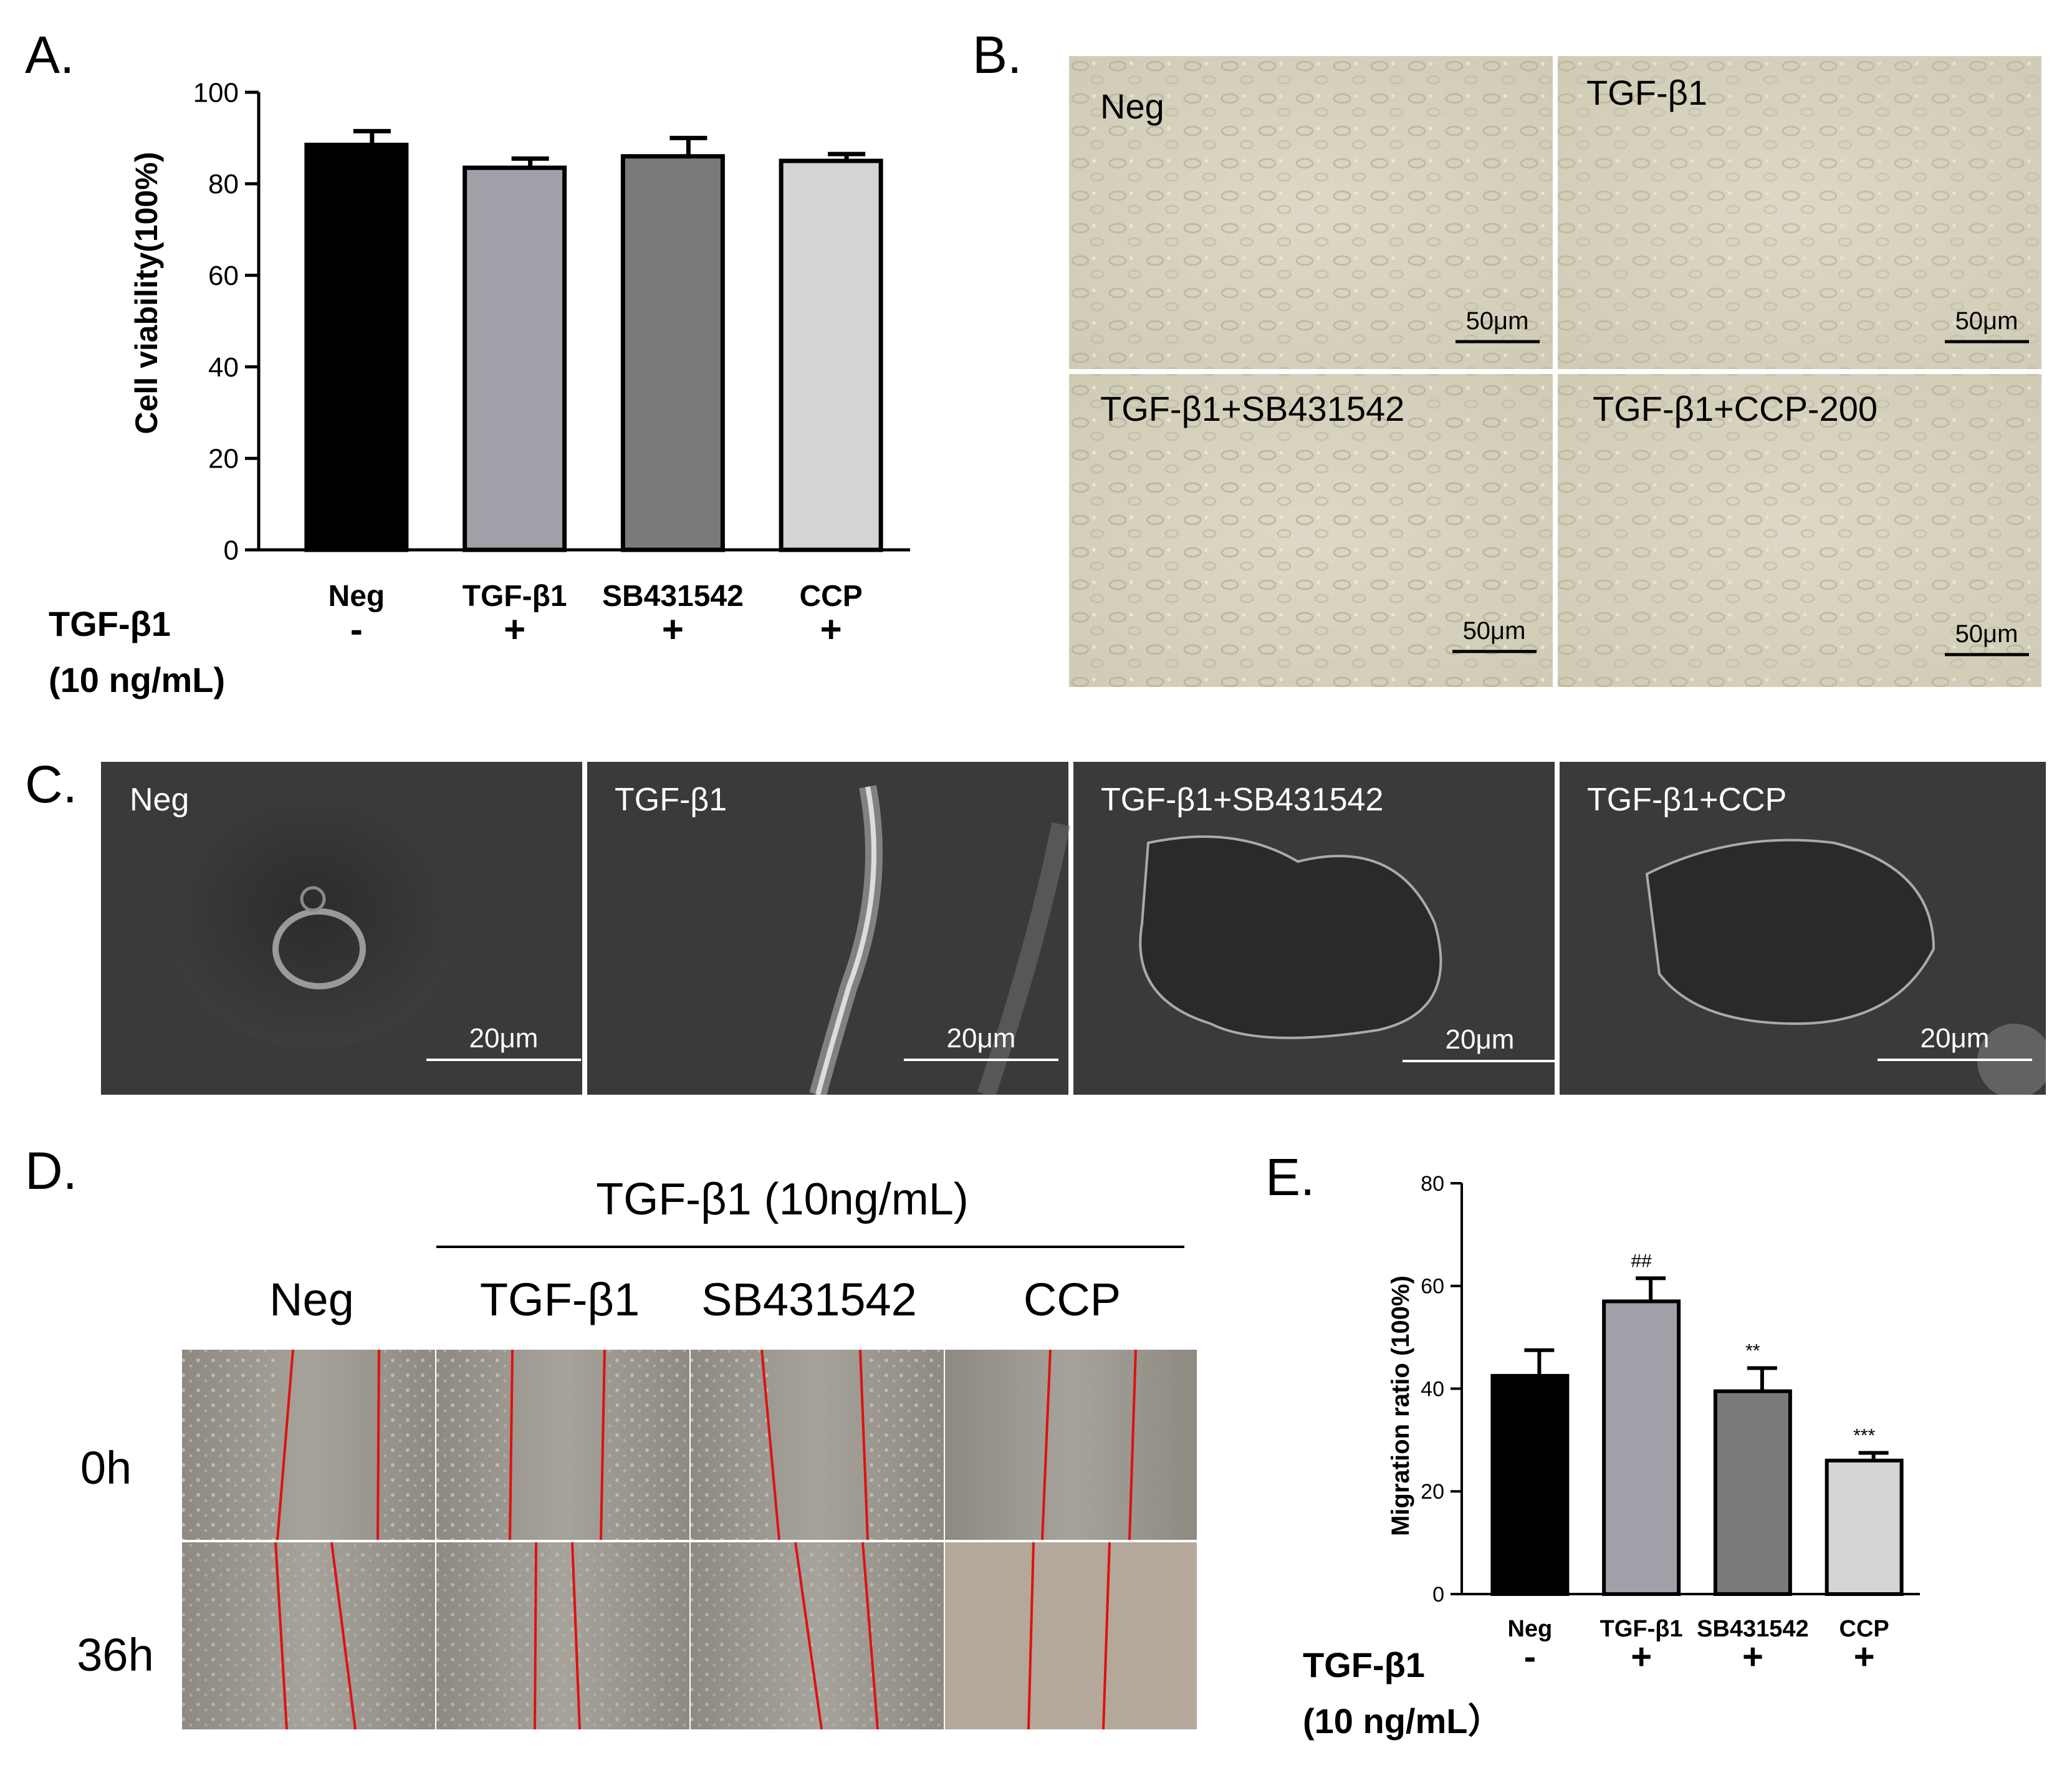 This screenshot has width=2072, height=1773. Describe the element at coordinates (1400, 1406) in the screenshot. I see `y-axis-title: Migration ratio (100%)` at that location.